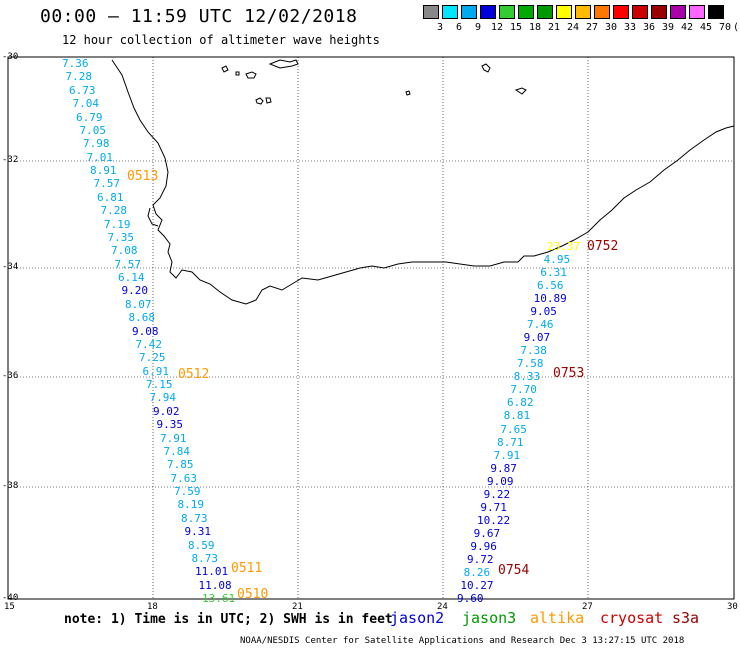  I want to click on wave-height-value: 9.71, so click(493, 507).